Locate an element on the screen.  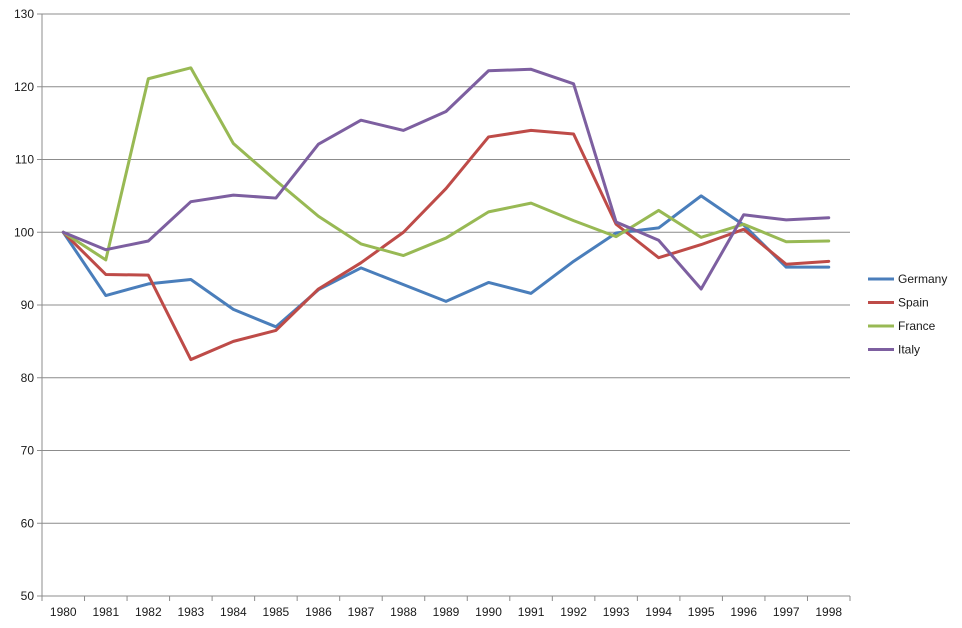
x-tick-label: 1994 is located at coordinates (658, 612).